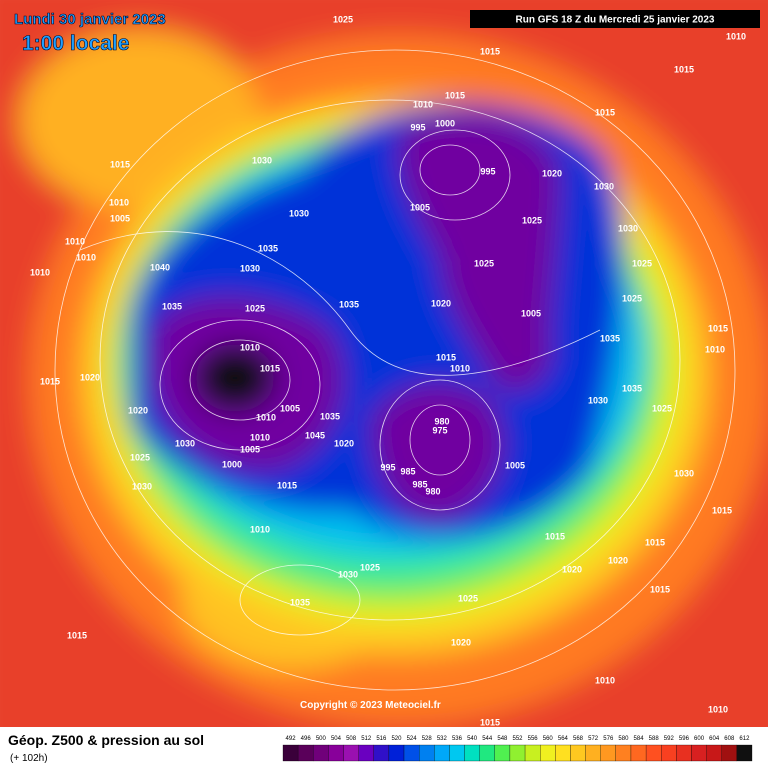  I want to click on scale-label: 492, so click(291, 739).